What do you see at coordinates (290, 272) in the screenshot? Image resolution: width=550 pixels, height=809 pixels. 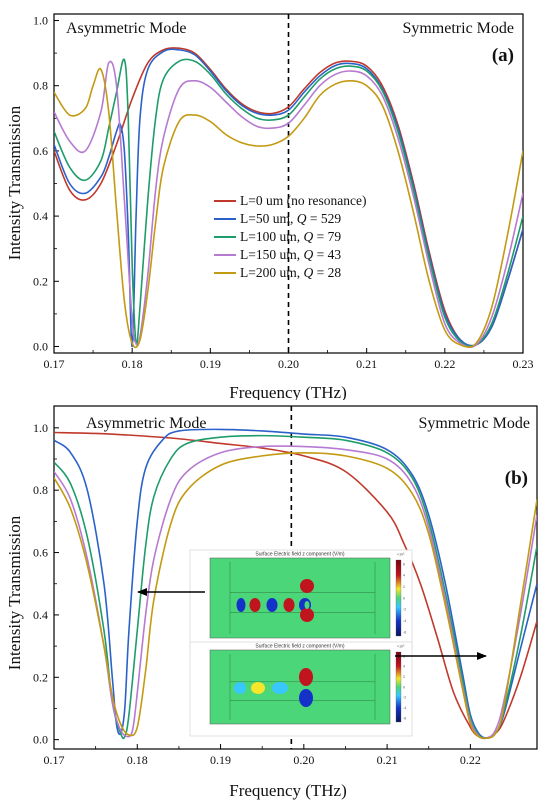 I see `legend-label: L=200 um, Q = 28` at bounding box center [290, 272].